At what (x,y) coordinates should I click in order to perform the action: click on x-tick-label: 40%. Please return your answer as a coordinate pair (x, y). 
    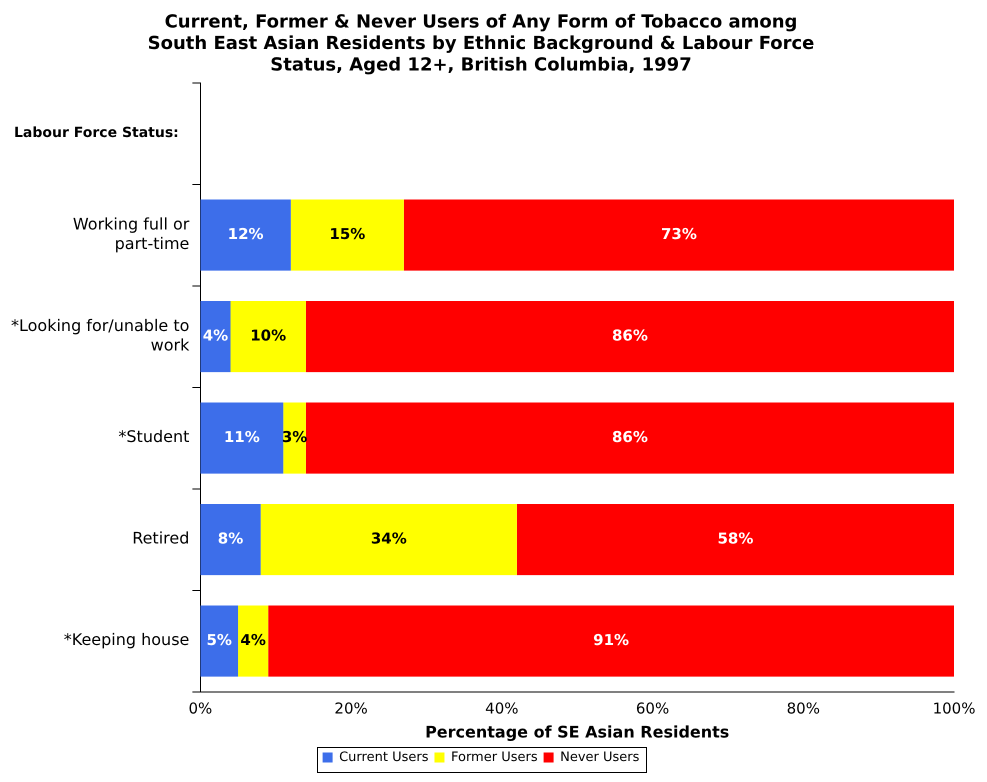
    Looking at the image, I should click on (501, 709).